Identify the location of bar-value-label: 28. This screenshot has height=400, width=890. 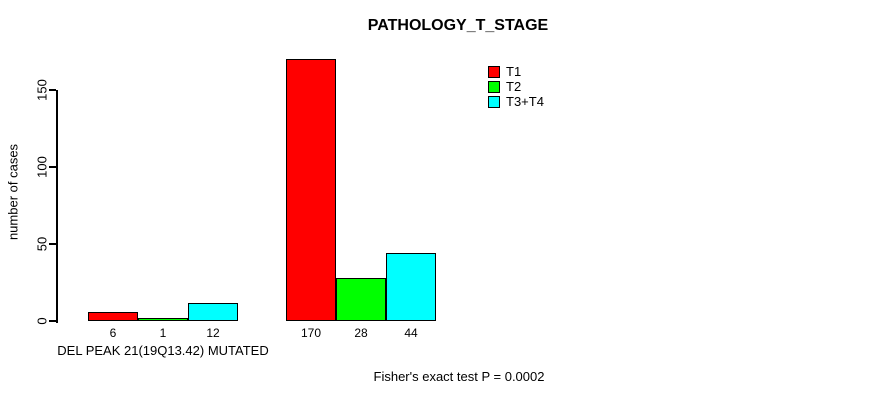
(361, 333).